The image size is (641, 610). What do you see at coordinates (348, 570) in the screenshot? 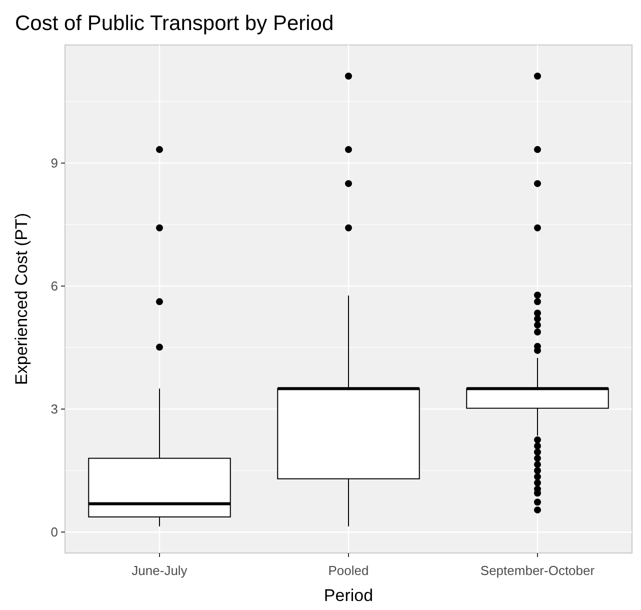
I see `x-tick-label: Pooled` at bounding box center [348, 570].